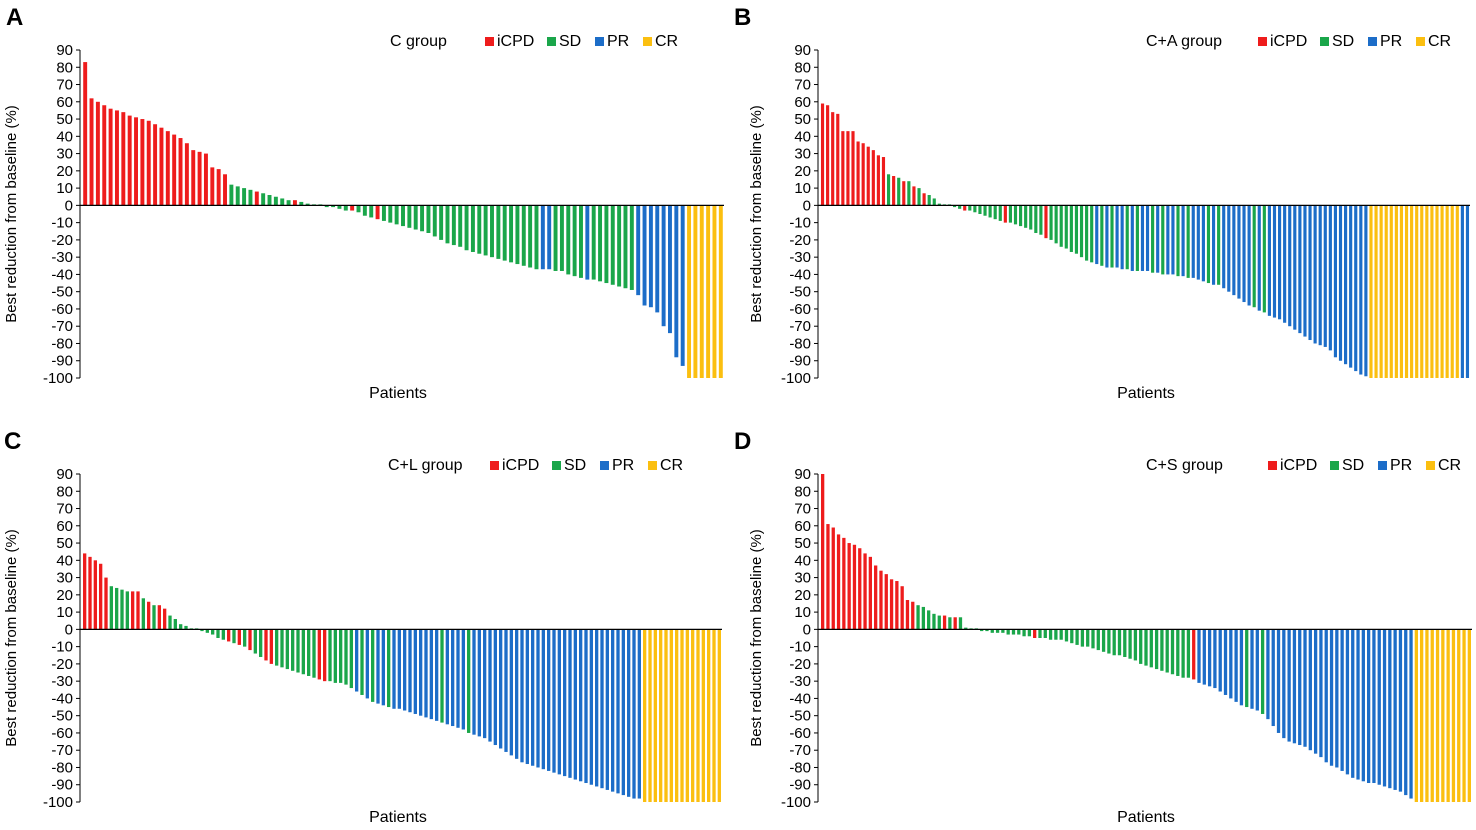  What do you see at coordinates (64, 188) in the screenshot?
I see `y-tick-label: 10` at bounding box center [64, 188].